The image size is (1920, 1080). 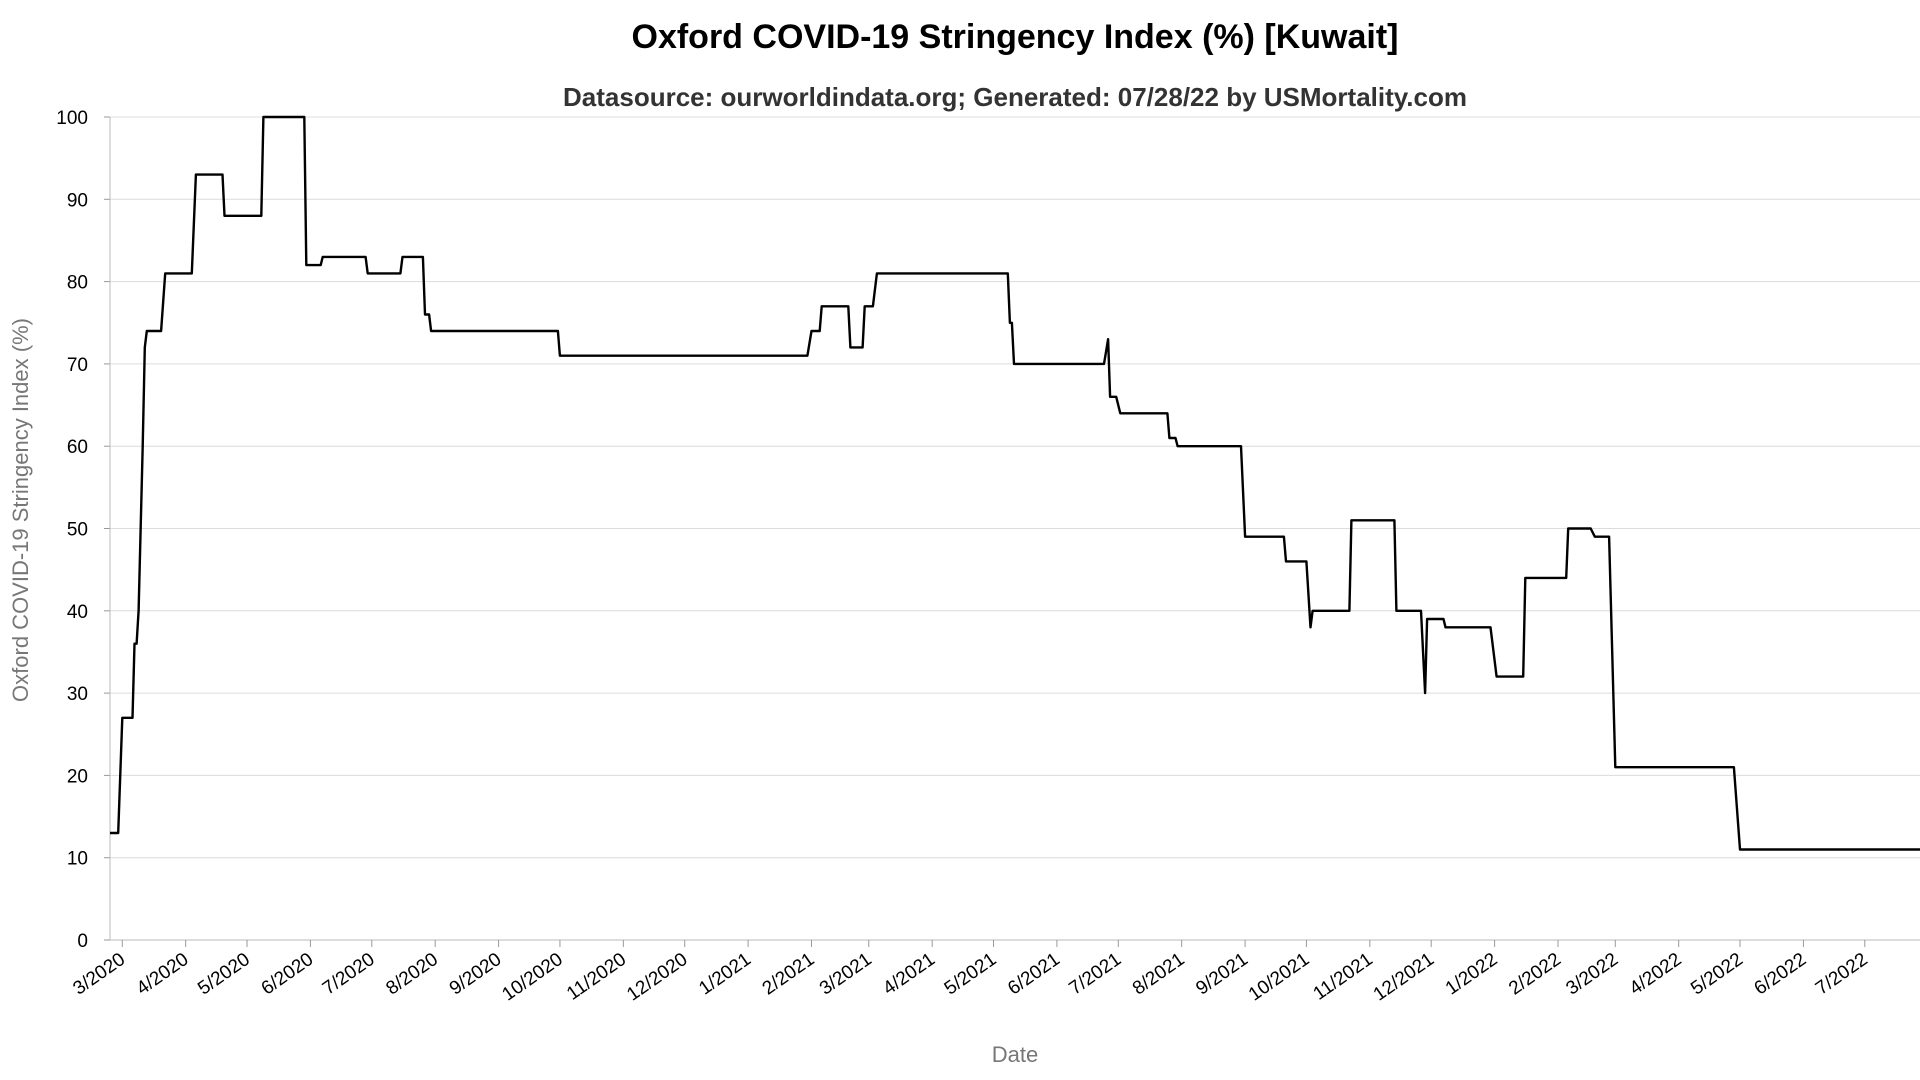 What do you see at coordinates (657, 977) in the screenshot?
I see `x-tick-label: 12/2020` at bounding box center [657, 977].